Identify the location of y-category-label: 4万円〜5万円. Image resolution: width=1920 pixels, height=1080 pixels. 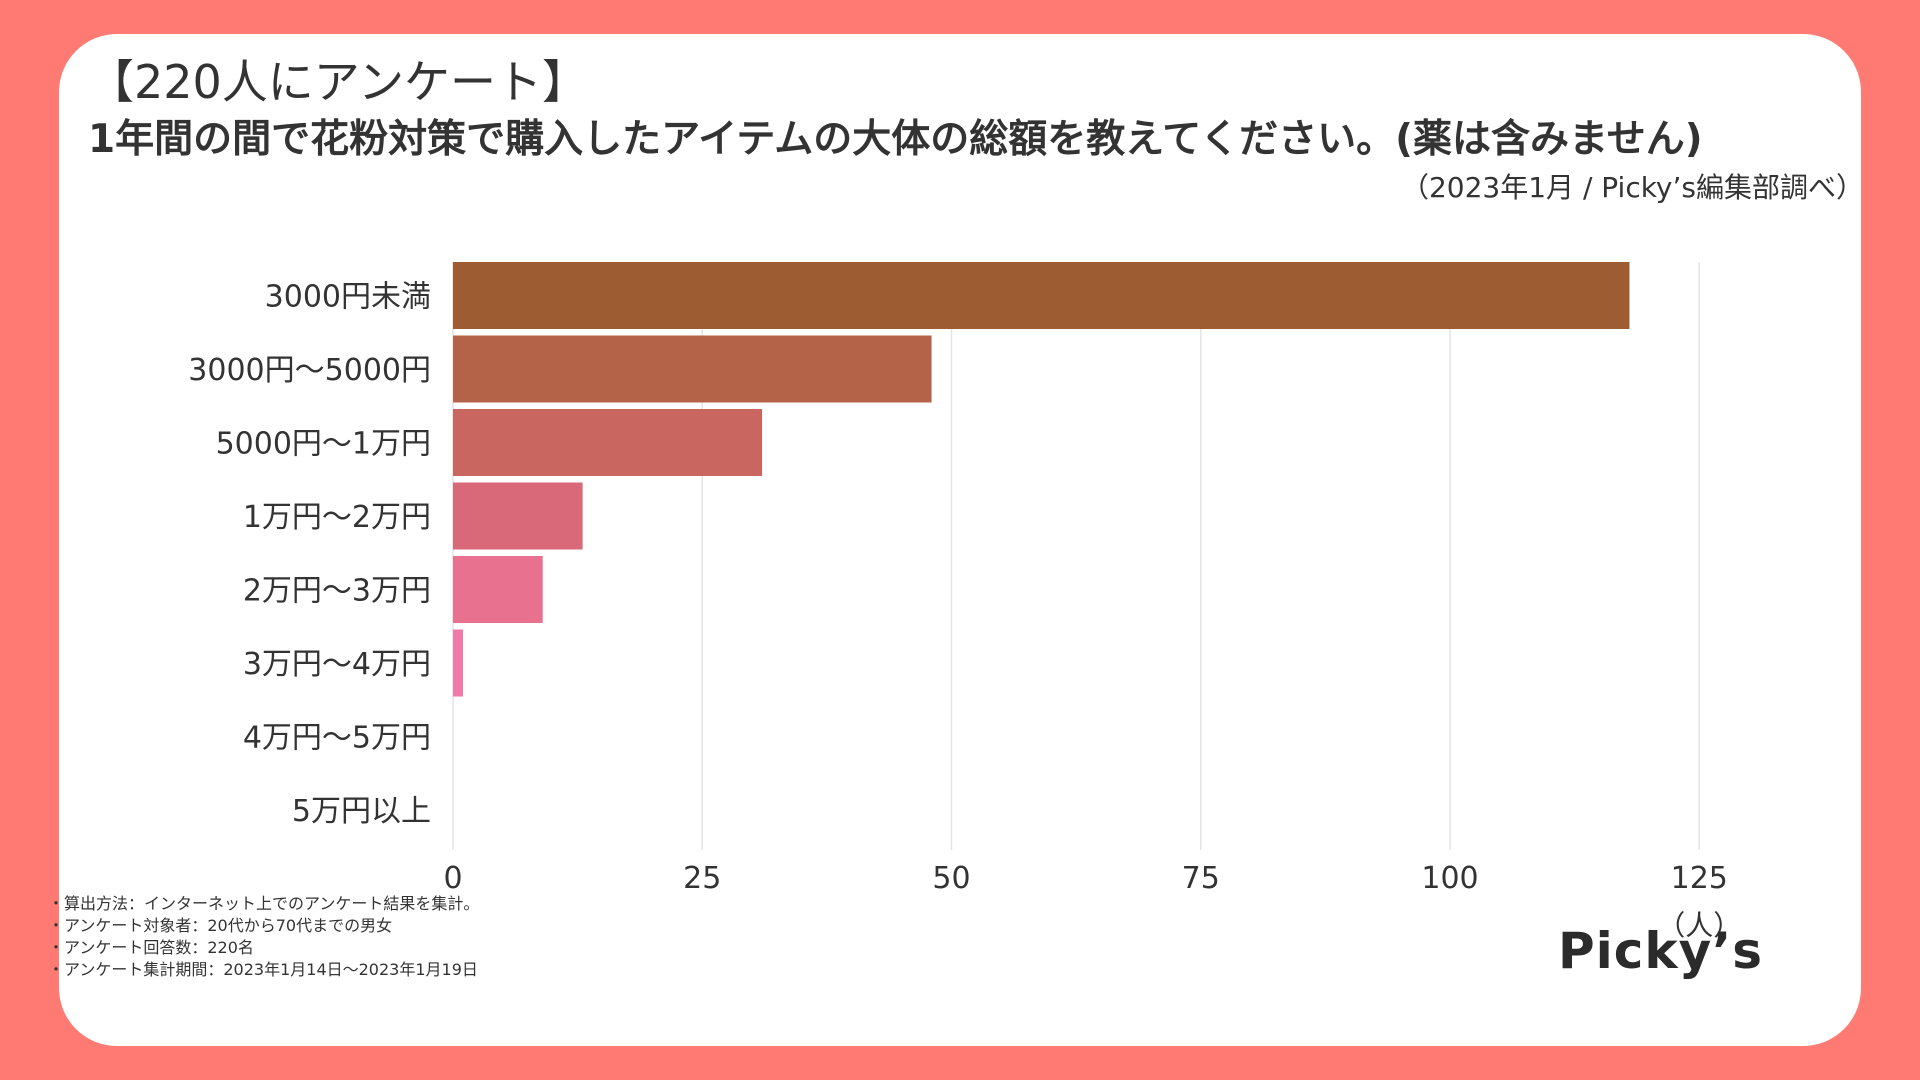
(337, 738).